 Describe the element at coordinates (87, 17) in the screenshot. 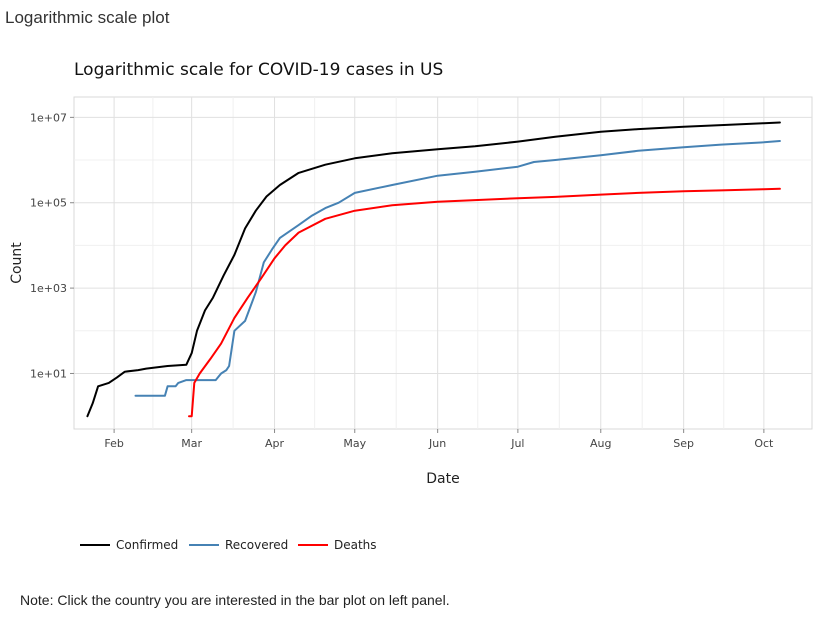

I see `panel-title: Logarithmic scale plot` at that location.